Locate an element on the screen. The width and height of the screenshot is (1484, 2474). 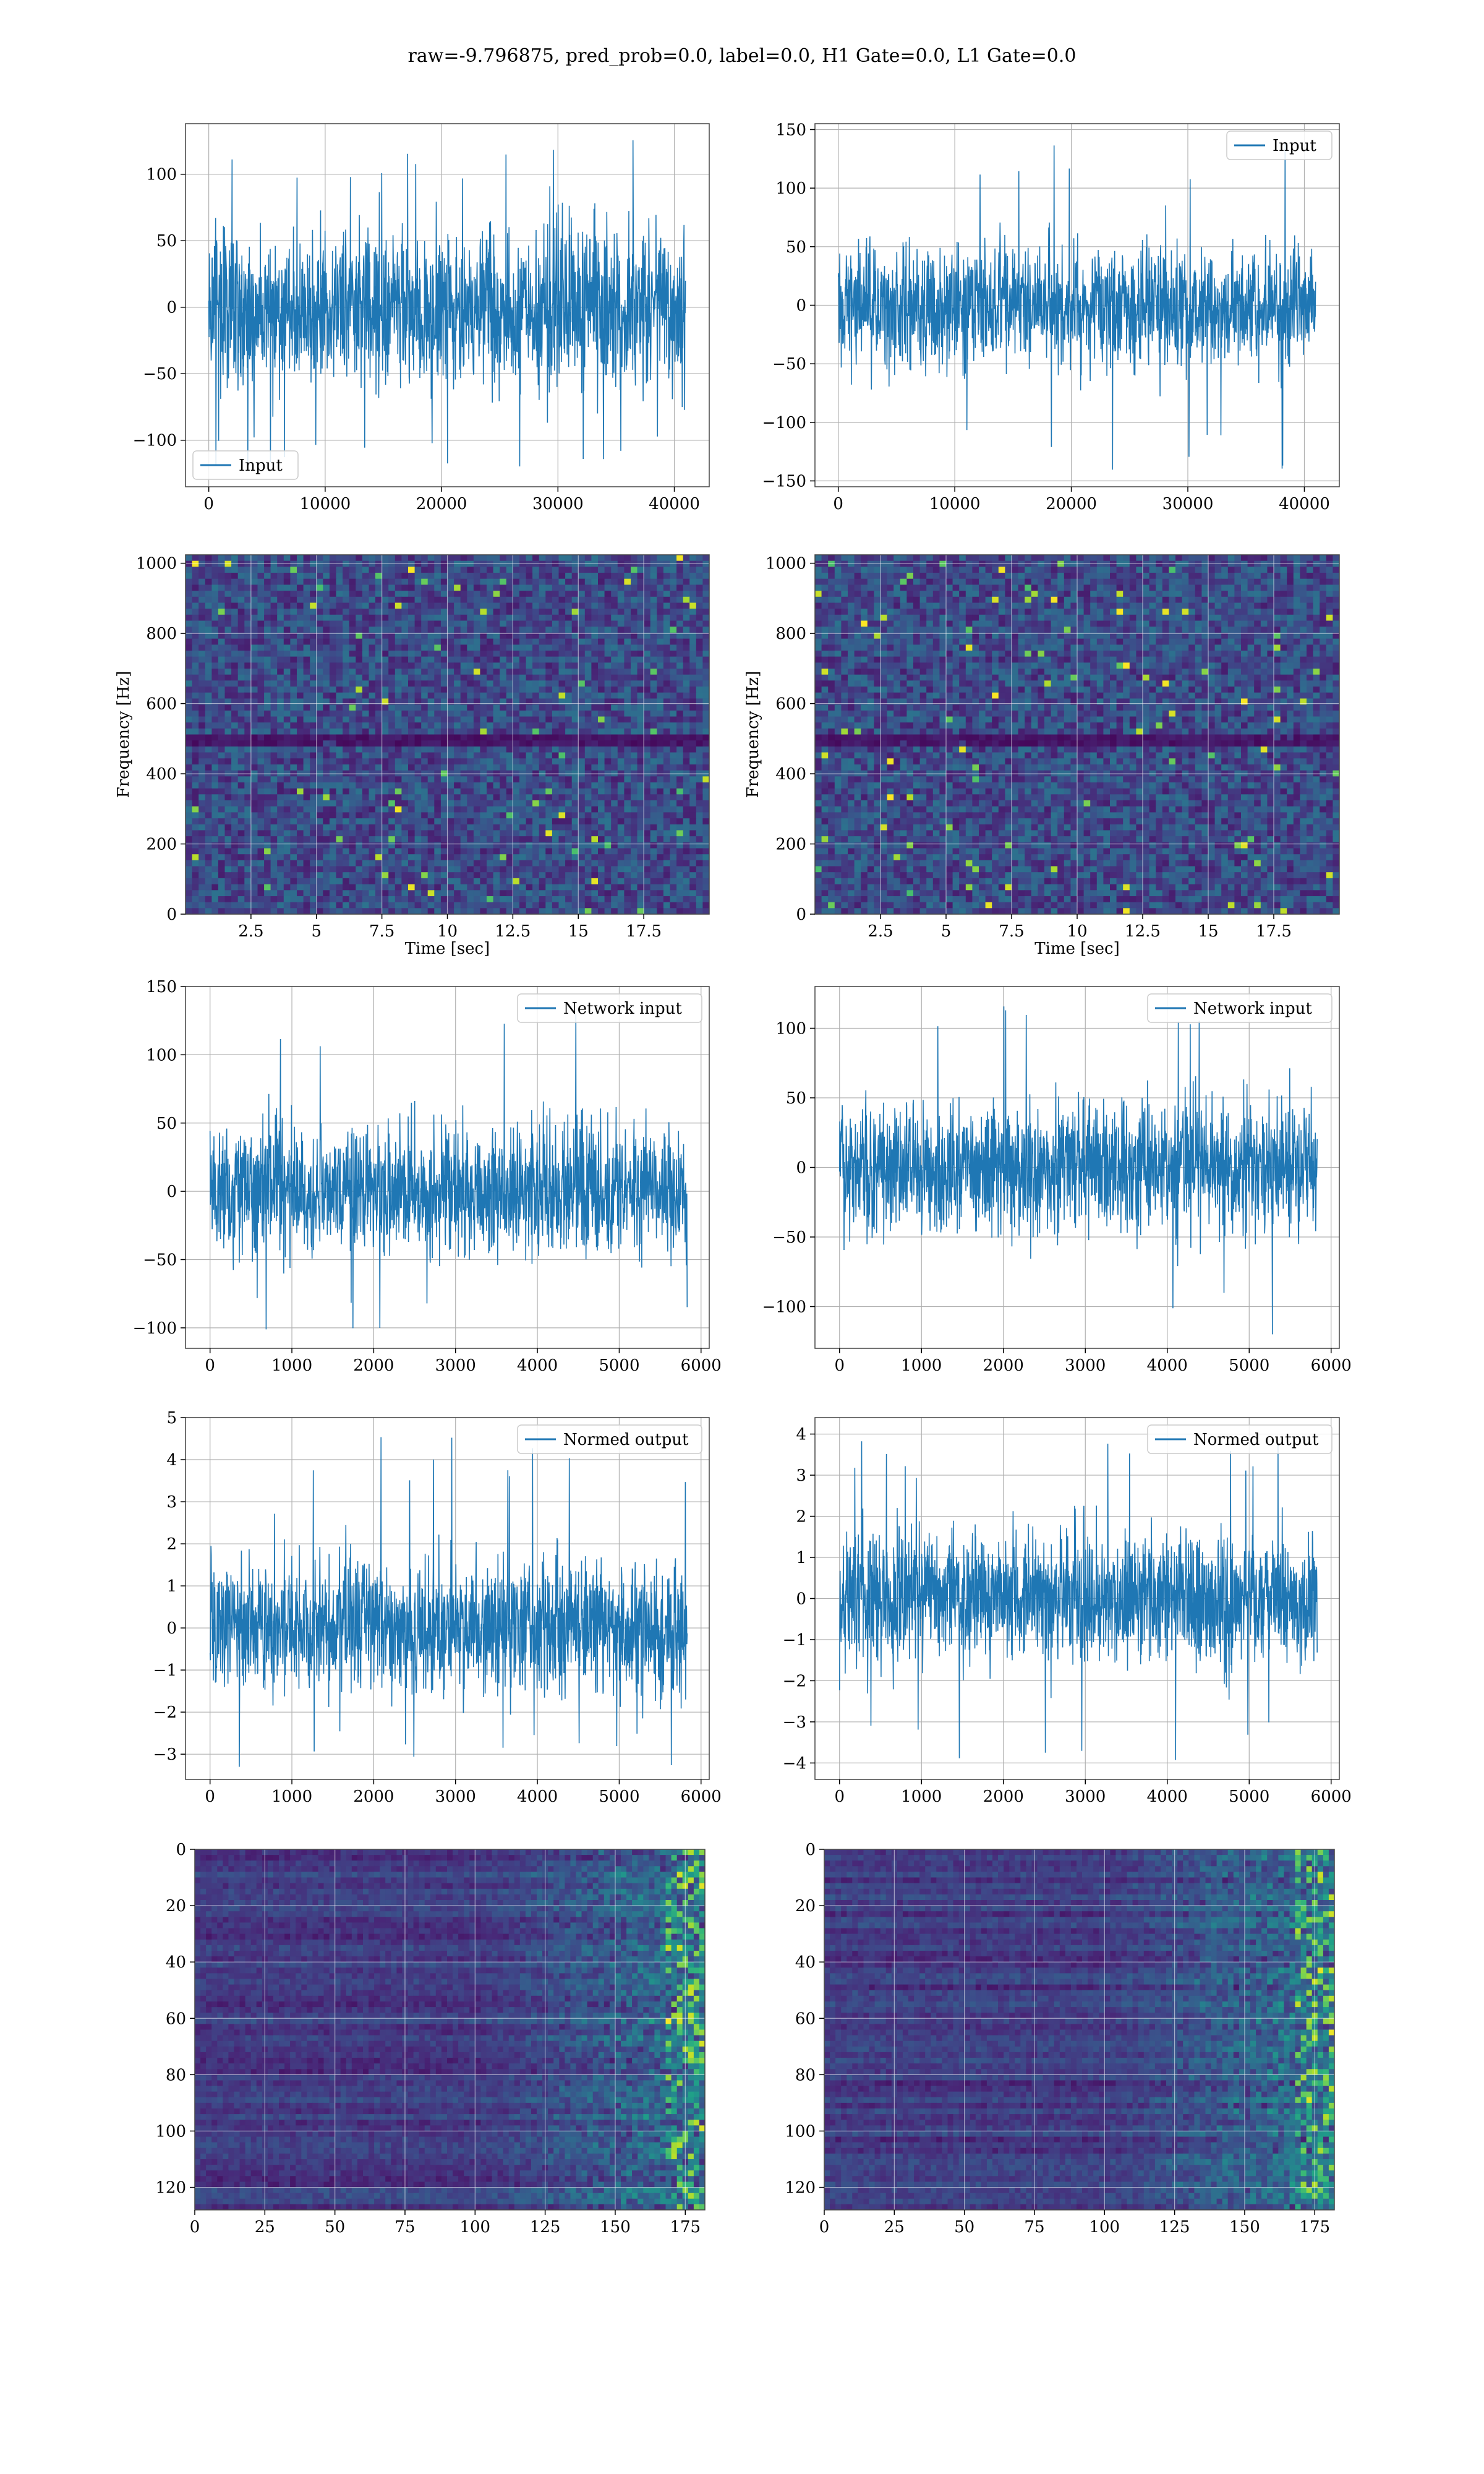
legend: Normed output is located at coordinates (1240, 1439).